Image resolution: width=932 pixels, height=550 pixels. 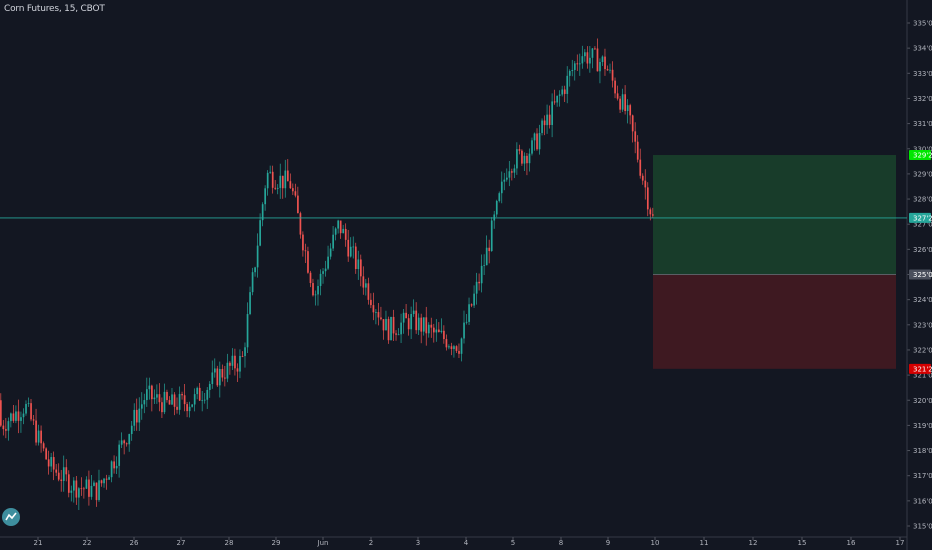 I want to click on y-tick-label: 318'0, so click(x=922, y=451).